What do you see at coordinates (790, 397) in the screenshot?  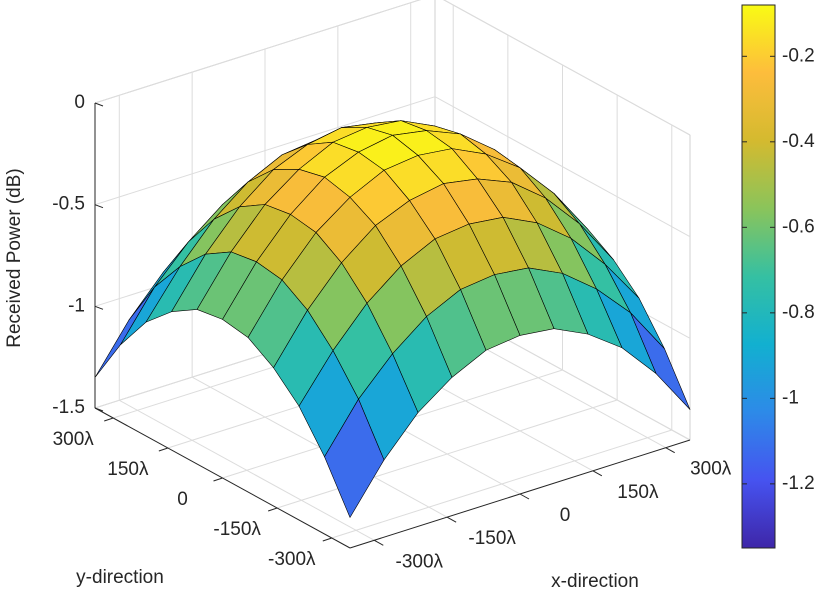 I see `colorbar-tick-label: -1` at bounding box center [790, 397].